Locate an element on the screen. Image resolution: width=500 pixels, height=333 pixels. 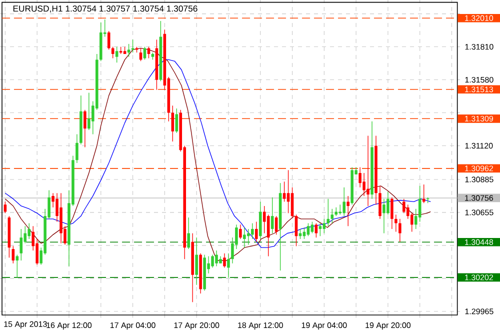
x-tick-label: 16 Apr 12:00 is located at coordinates (69, 326).